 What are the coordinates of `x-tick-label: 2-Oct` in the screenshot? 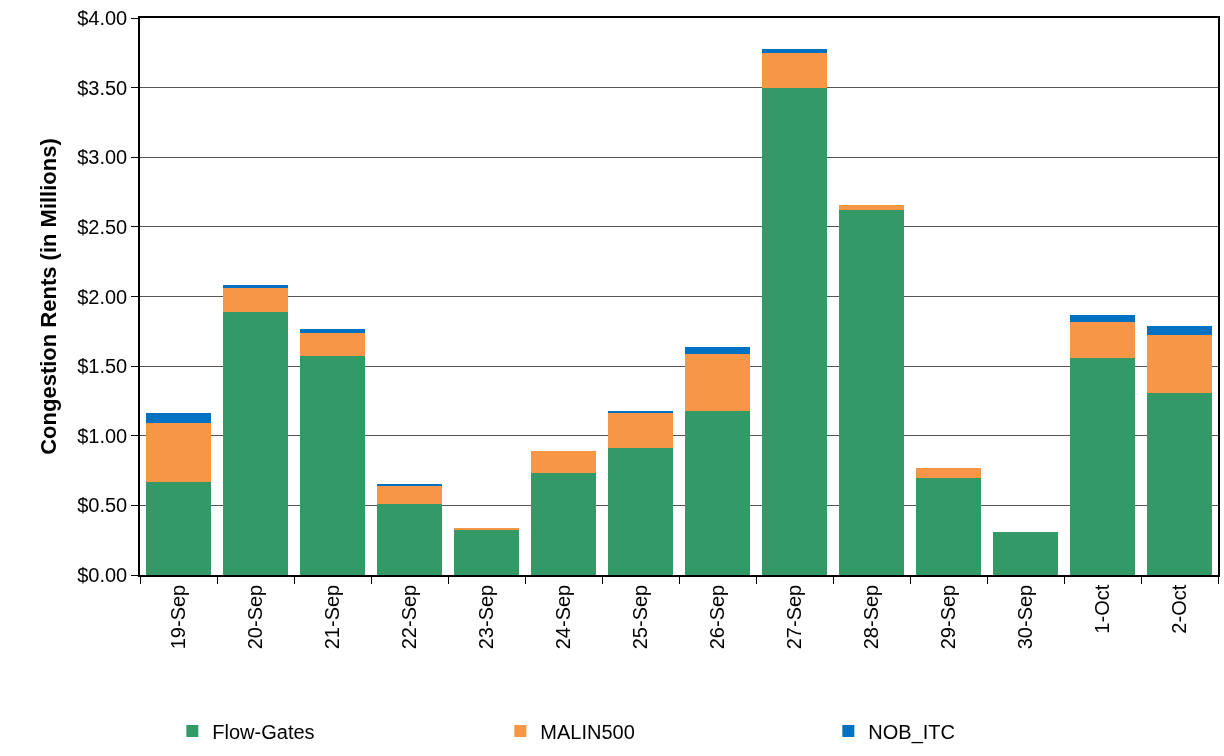 It's located at (1179, 609).